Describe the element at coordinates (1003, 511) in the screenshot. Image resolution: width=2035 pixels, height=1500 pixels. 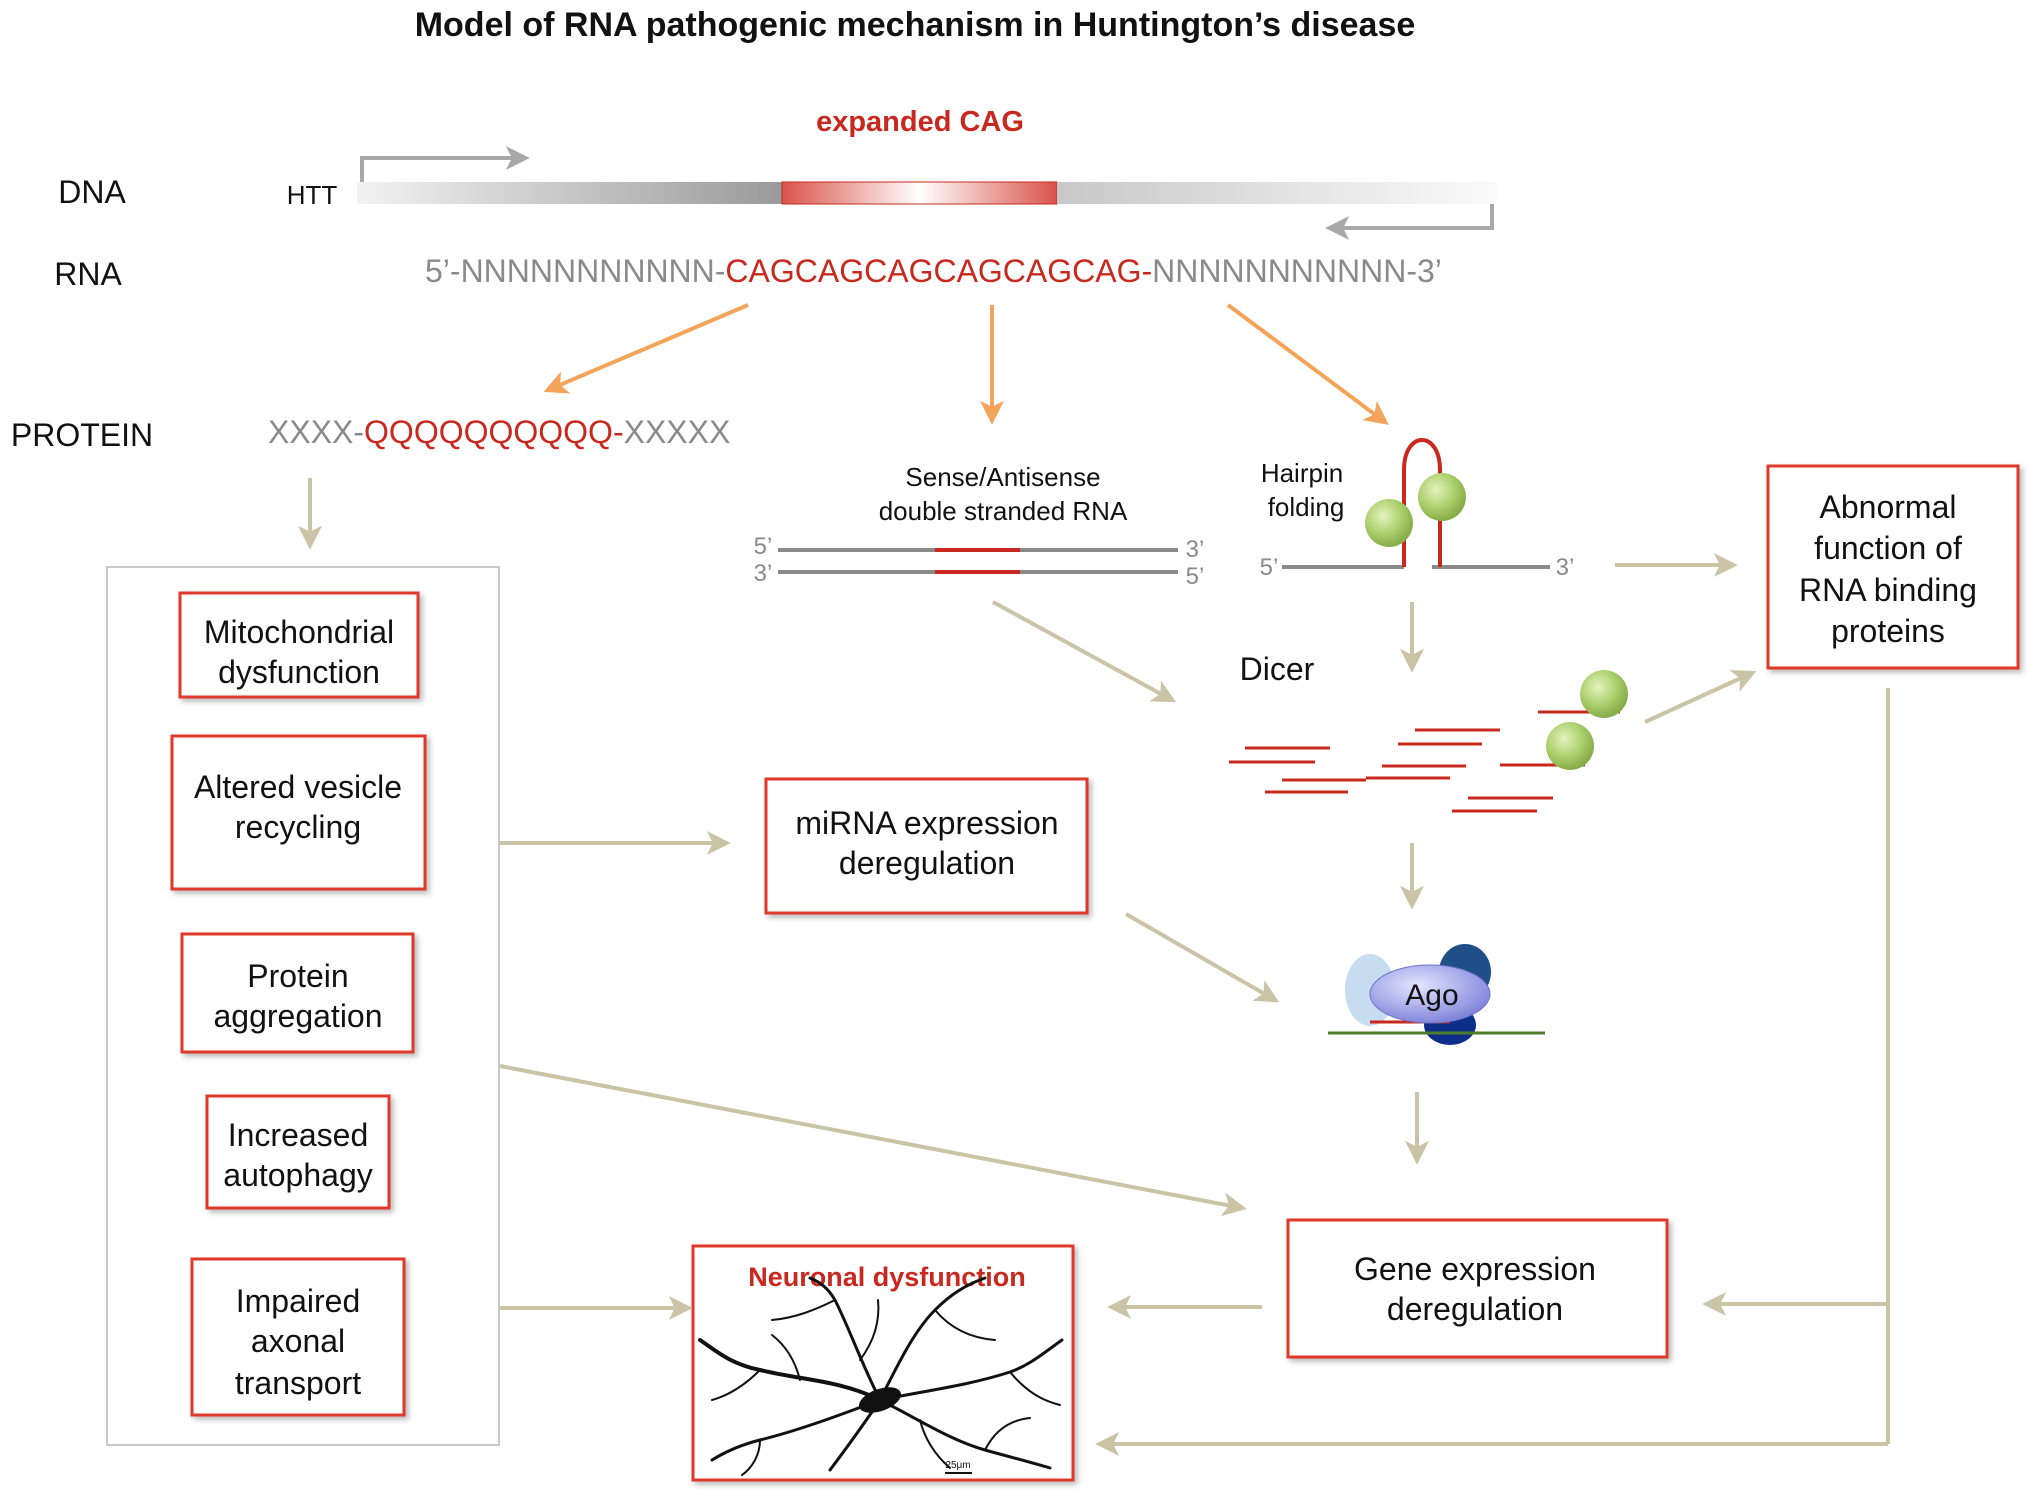
I see `dsrna-label-line2: double stranded RNA` at that location.